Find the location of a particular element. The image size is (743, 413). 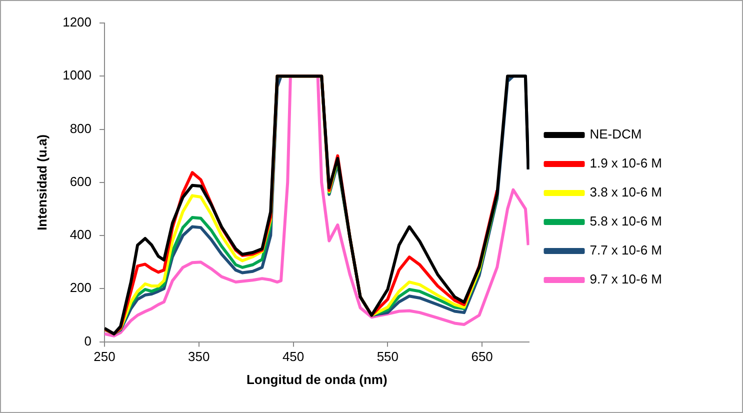

y-tick-label: 800 is located at coordinates (81, 128).